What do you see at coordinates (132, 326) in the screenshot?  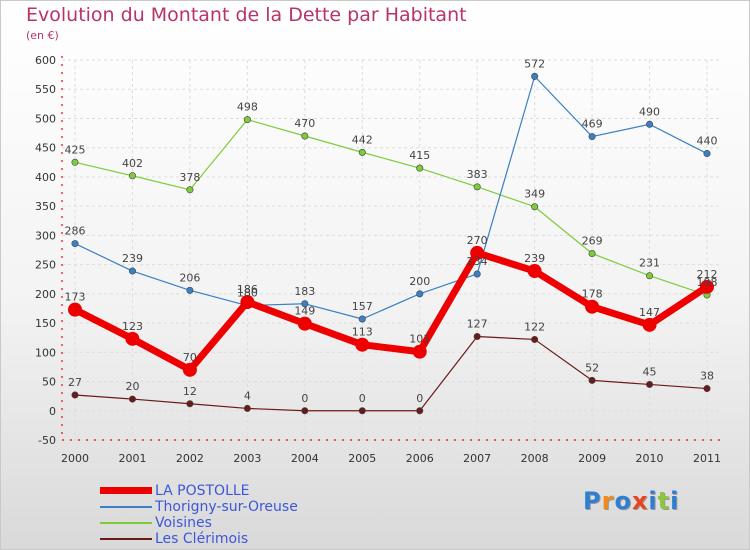 I see `data-label: 123` at bounding box center [132, 326].